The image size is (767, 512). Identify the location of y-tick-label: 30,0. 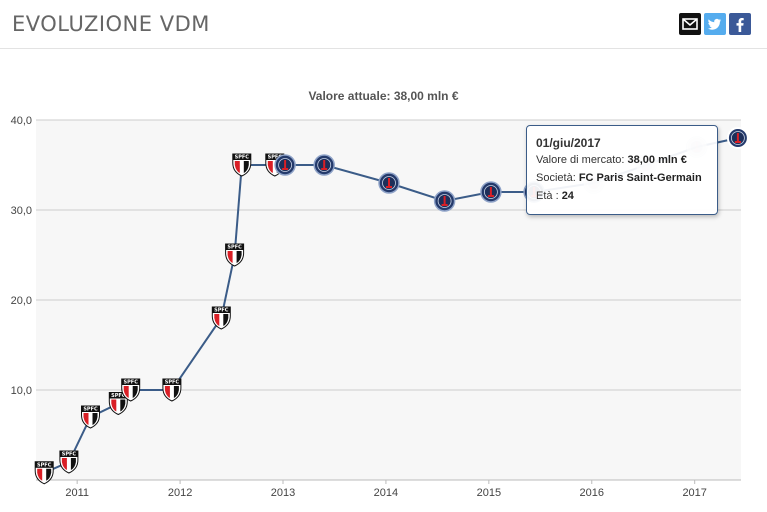
(21, 211).